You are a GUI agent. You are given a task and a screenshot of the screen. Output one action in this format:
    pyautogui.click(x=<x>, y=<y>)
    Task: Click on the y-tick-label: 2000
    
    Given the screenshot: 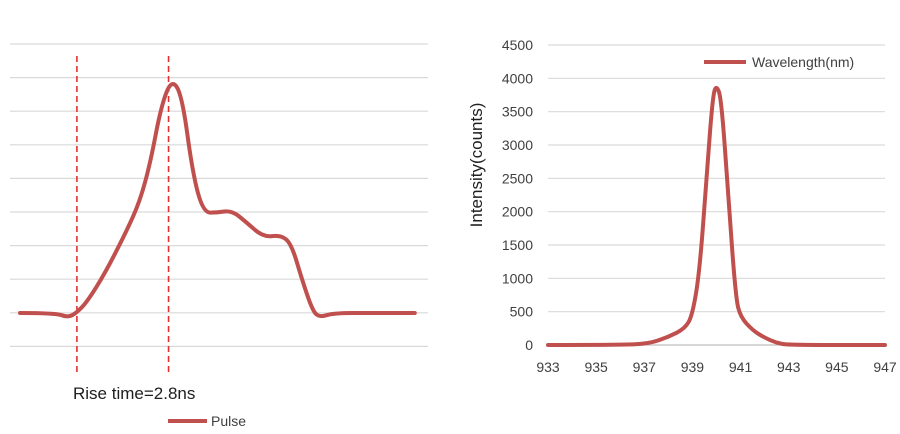 What is the action you would take?
    pyautogui.click(x=517, y=212)
    